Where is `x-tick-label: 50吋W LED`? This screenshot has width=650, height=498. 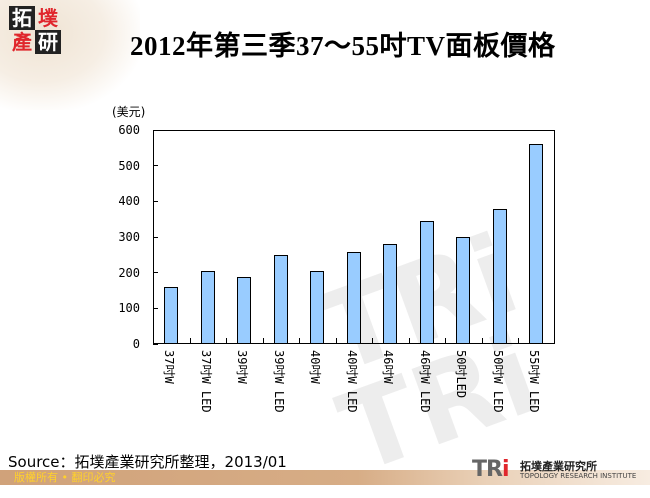 x-tick-label: 50吋W LED is located at coordinates (499, 395).